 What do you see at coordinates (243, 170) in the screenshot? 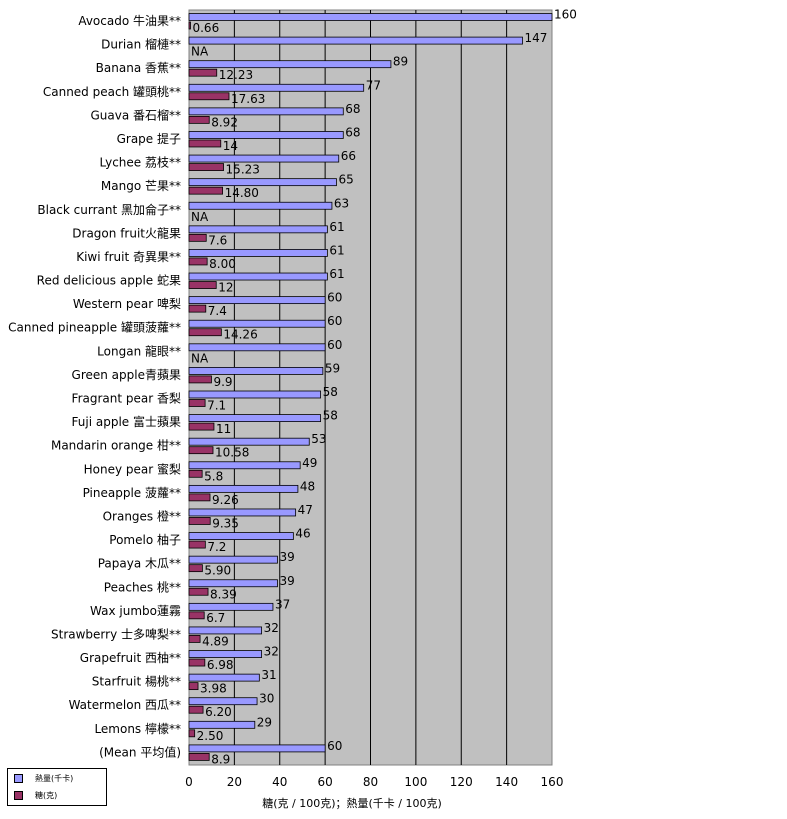
I see `data-label-sugar: 15.23` at bounding box center [243, 170].